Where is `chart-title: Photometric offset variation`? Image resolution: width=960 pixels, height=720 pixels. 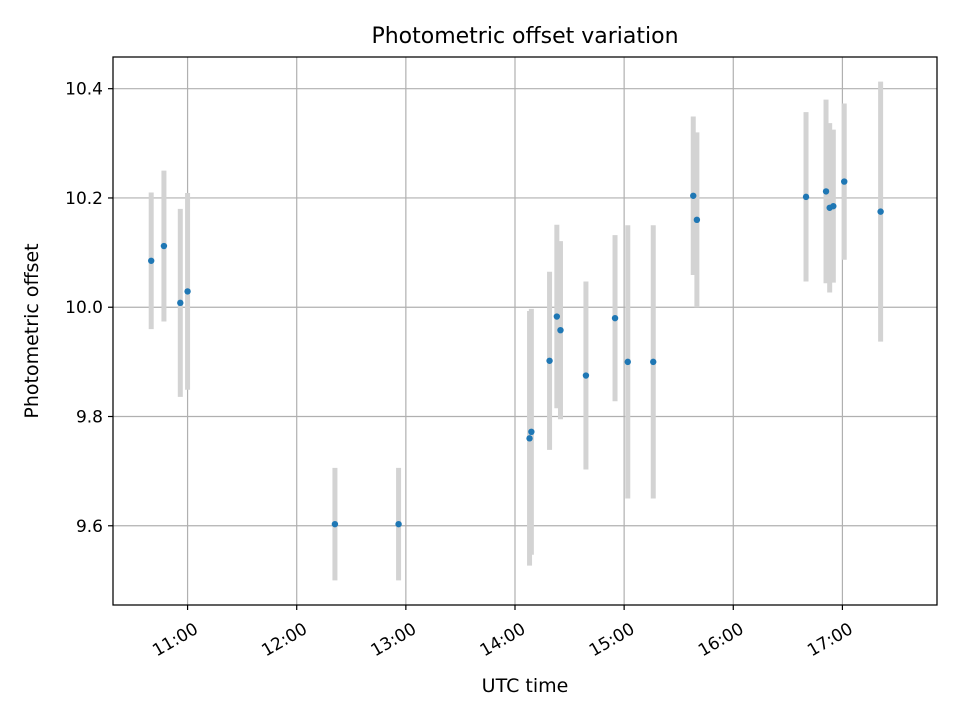 chart-title: Photometric offset variation is located at coordinates (524, 36).